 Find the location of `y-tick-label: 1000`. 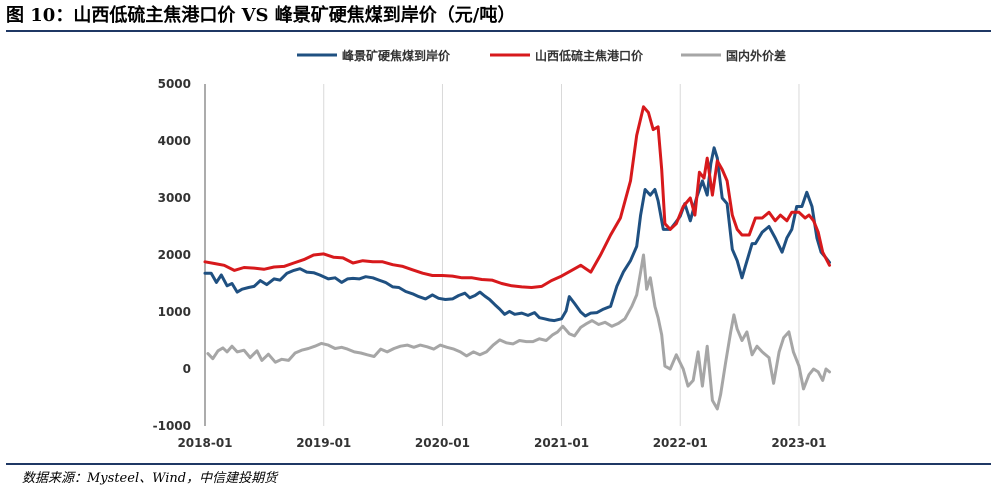

y-tick-label: 1000 is located at coordinates (174, 312).